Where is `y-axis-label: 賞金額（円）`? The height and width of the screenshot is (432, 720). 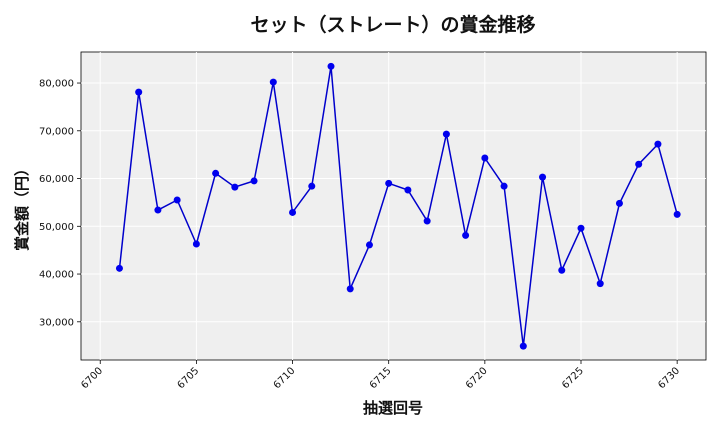
y-axis-label: 賞金額（円） is located at coordinates (22, 206).